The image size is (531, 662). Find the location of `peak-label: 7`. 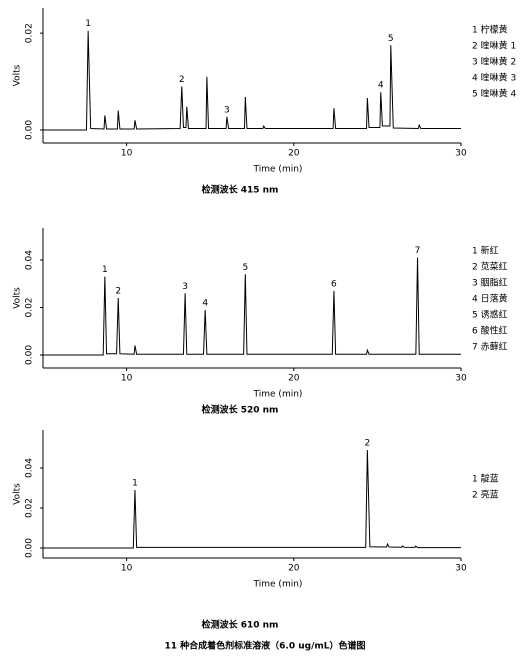

peak-label: 7 is located at coordinates (418, 251).